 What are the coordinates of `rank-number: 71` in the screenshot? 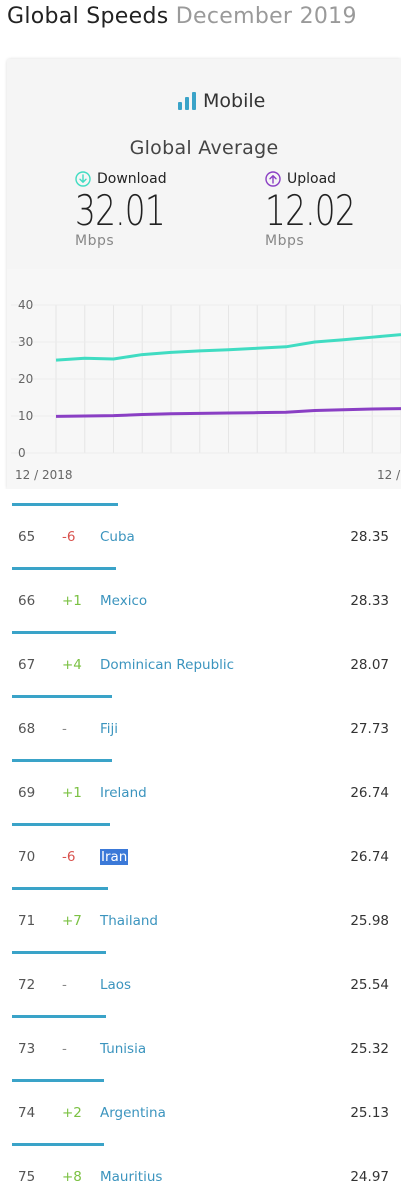 It's located at (27, 921).